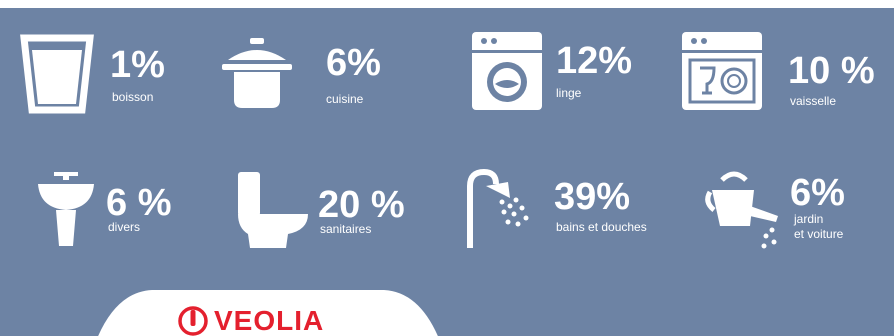  What do you see at coordinates (831, 71) in the screenshot?
I see `usage-percent: 10 %` at bounding box center [831, 71].